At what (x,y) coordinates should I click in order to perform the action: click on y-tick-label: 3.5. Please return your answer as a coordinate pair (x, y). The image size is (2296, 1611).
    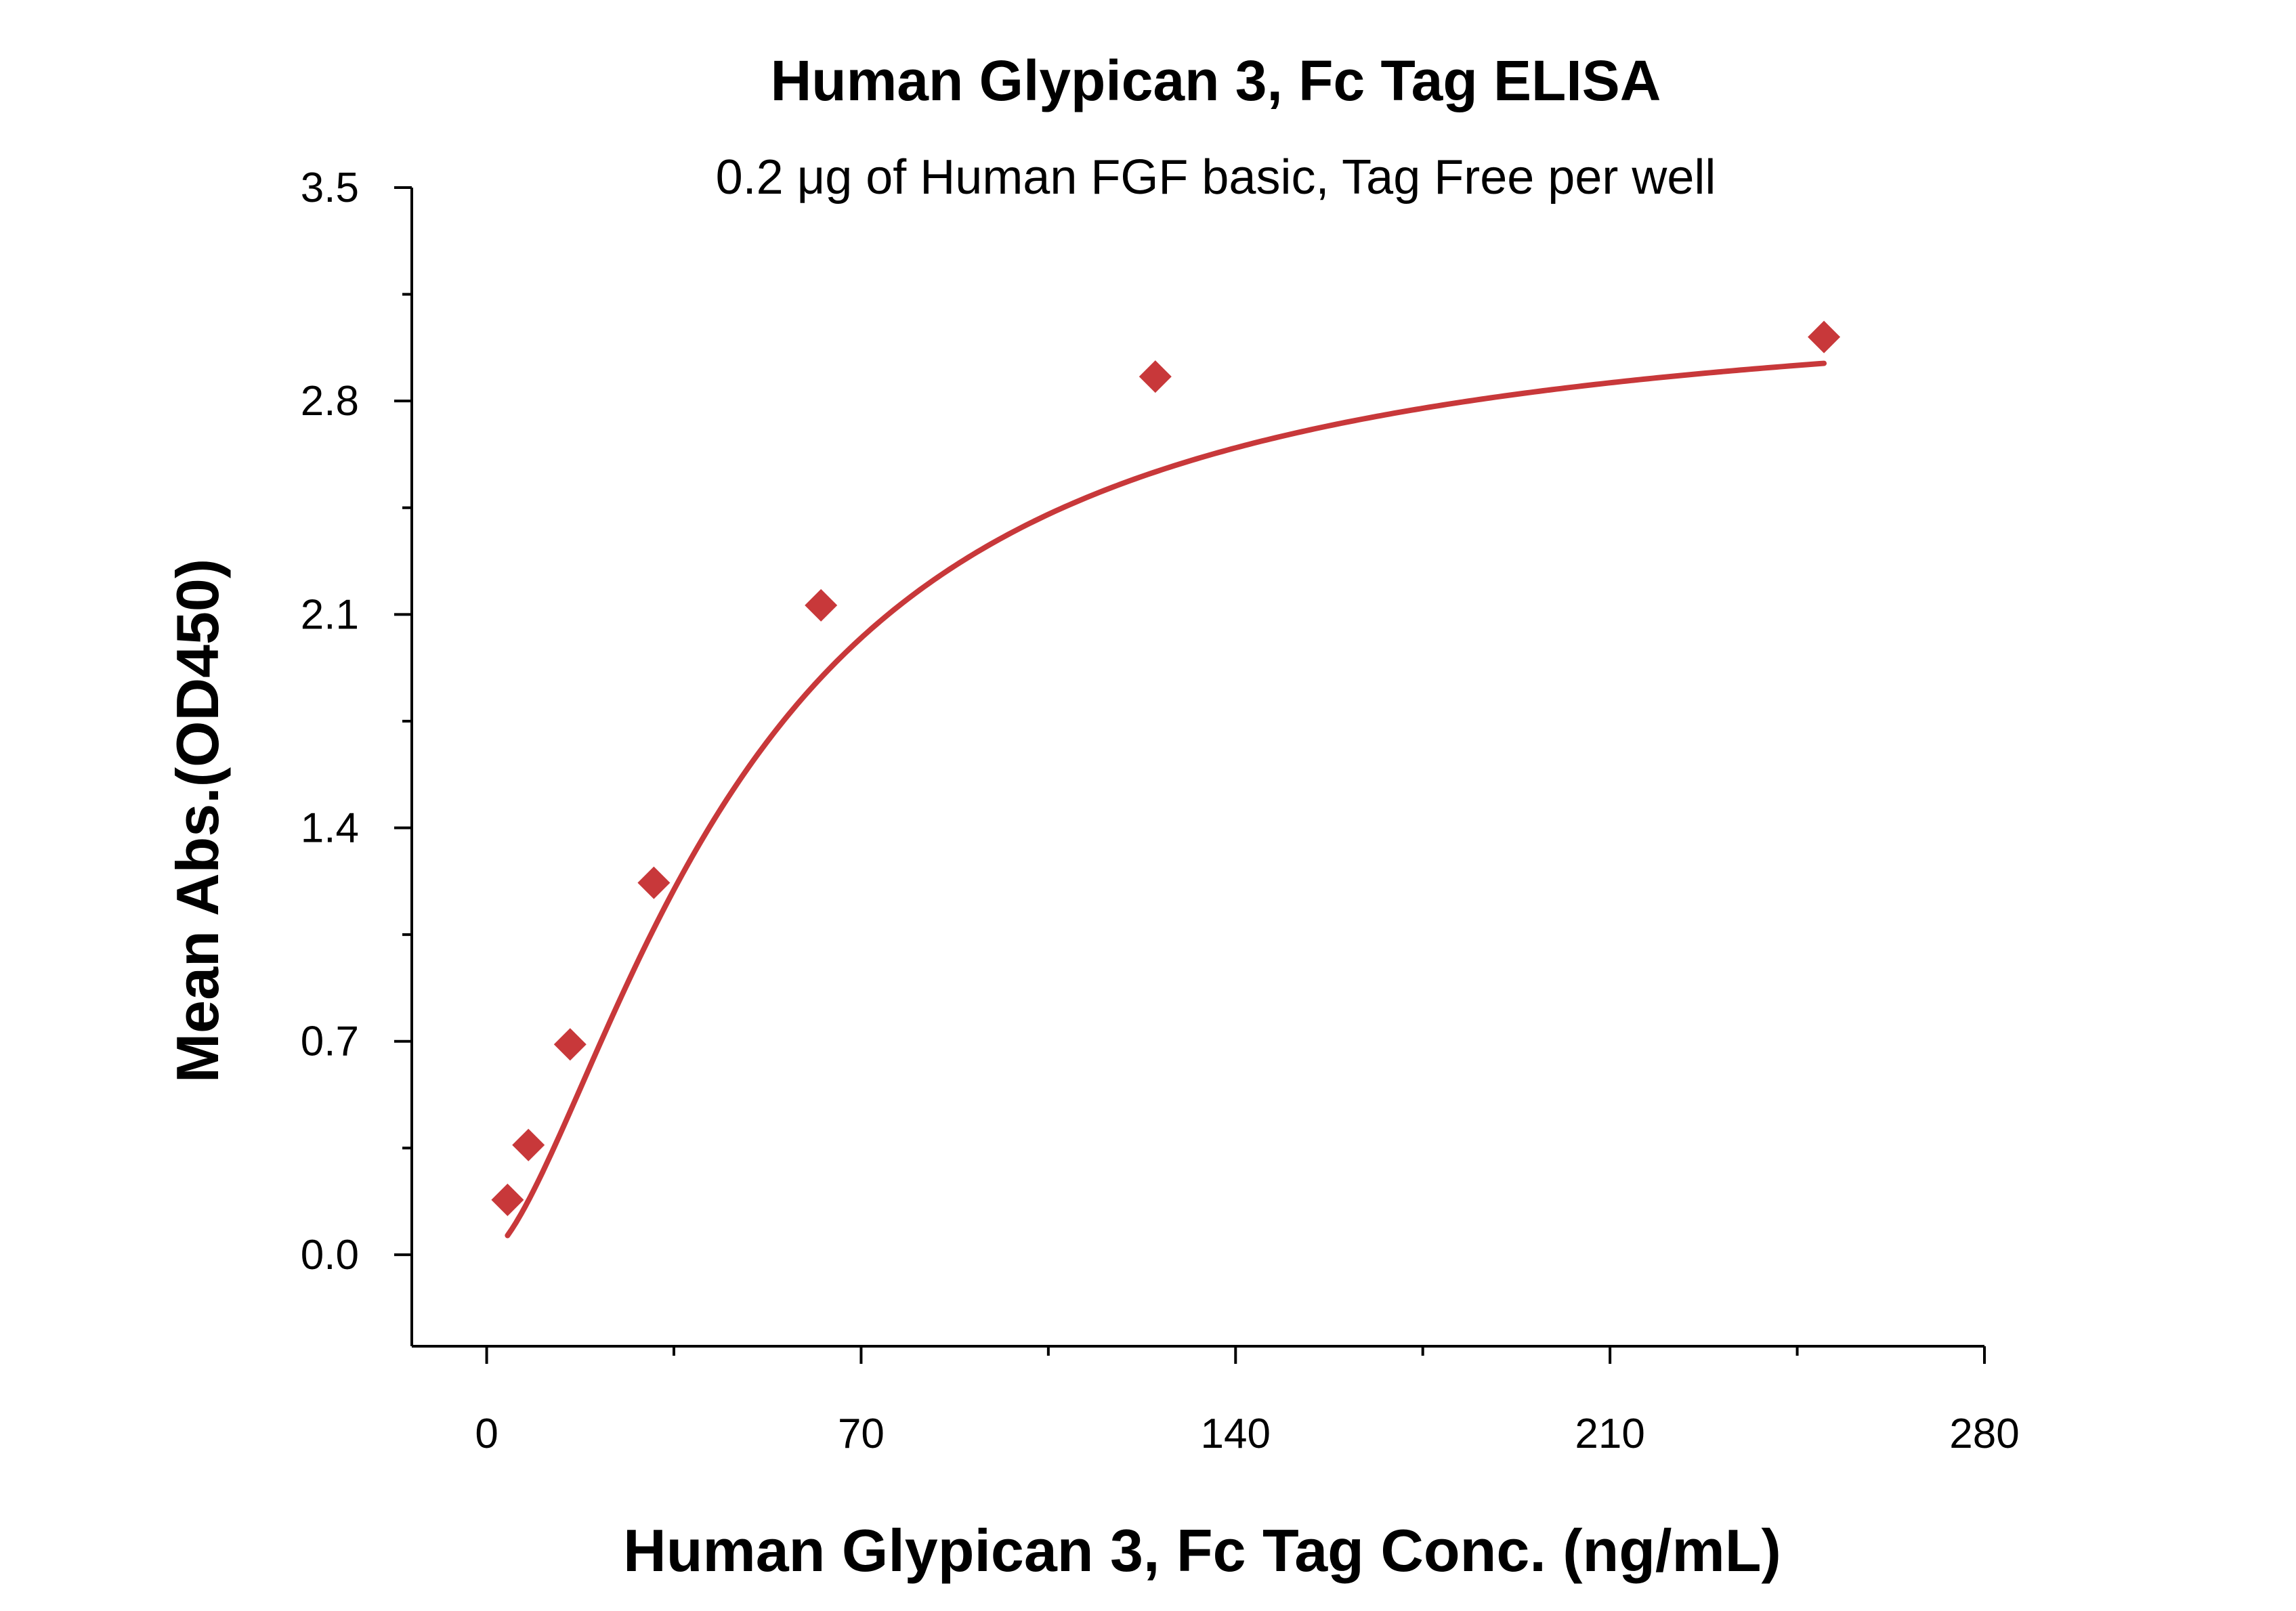
    Looking at the image, I should click on (330, 188).